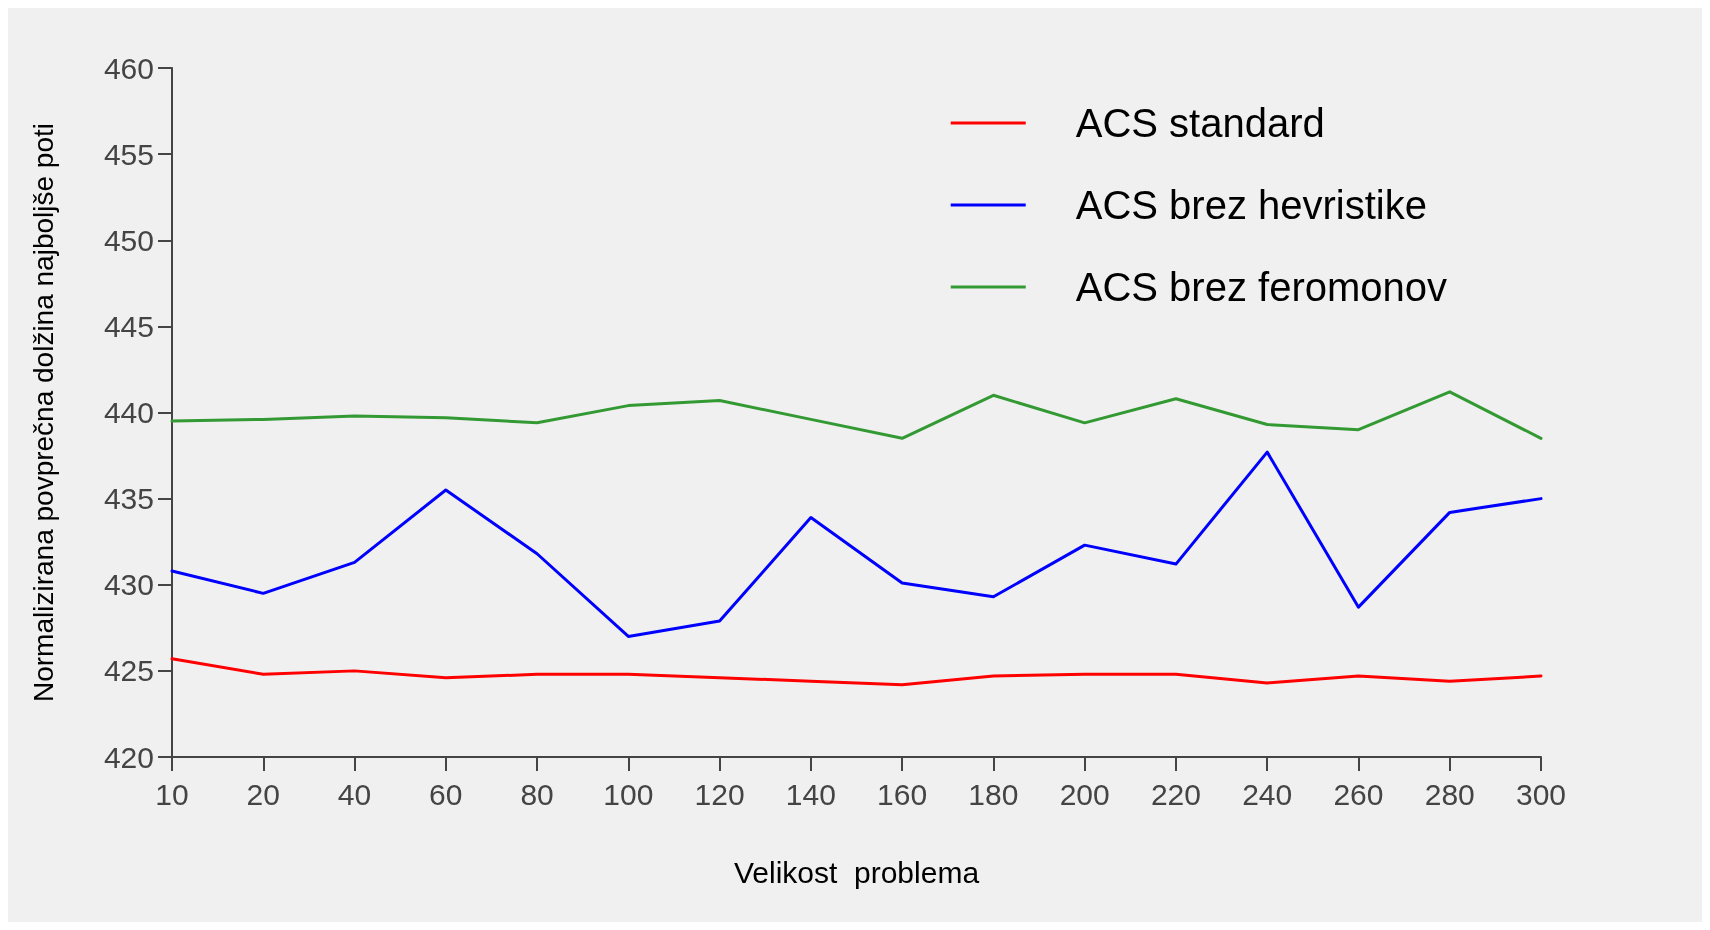 The height and width of the screenshot is (930, 1710). What do you see at coordinates (128, 412) in the screenshot?
I see `y-tick-label: 440` at bounding box center [128, 412].